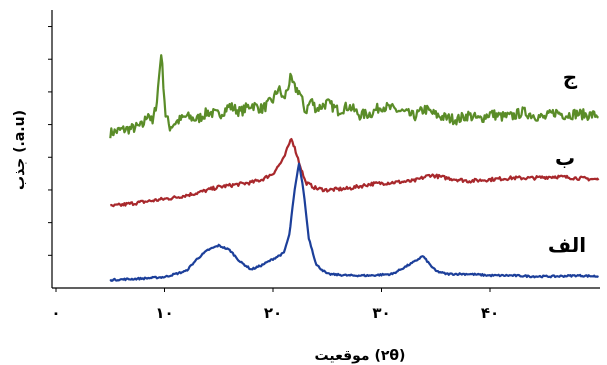  I want to click on series-label: الف, so click(567, 245).